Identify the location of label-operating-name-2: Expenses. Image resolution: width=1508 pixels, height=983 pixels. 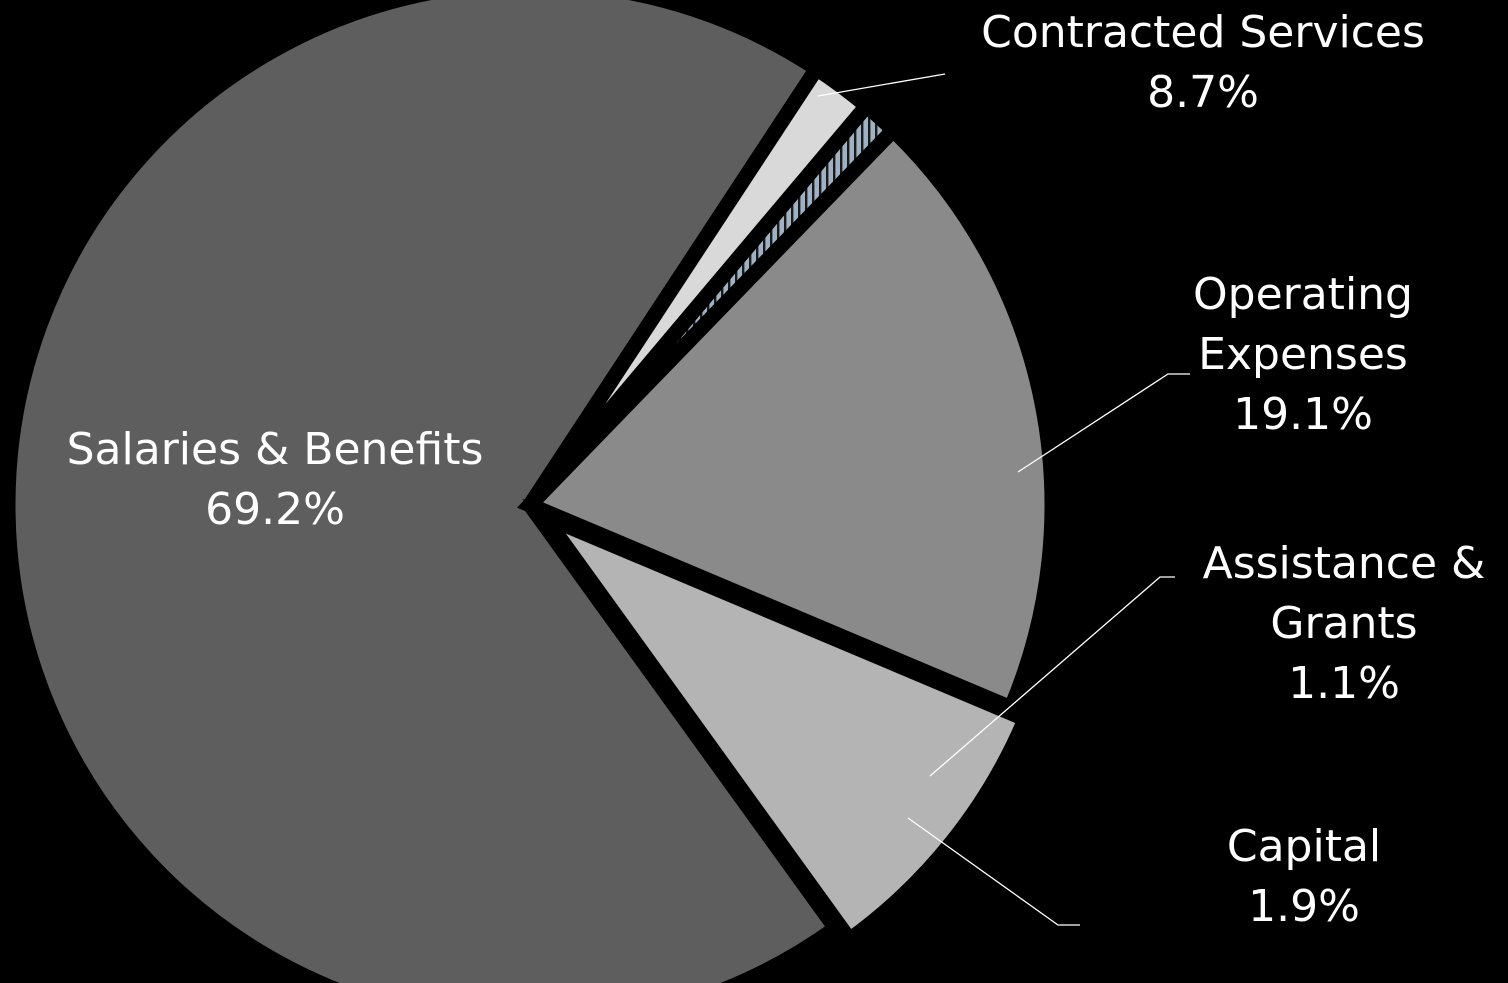
(1303, 354).